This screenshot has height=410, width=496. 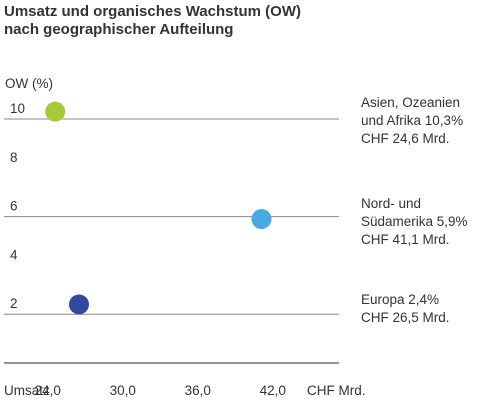 What do you see at coordinates (48, 390) in the screenshot?
I see `x-tick-label: 24,0` at bounding box center [48, 390].